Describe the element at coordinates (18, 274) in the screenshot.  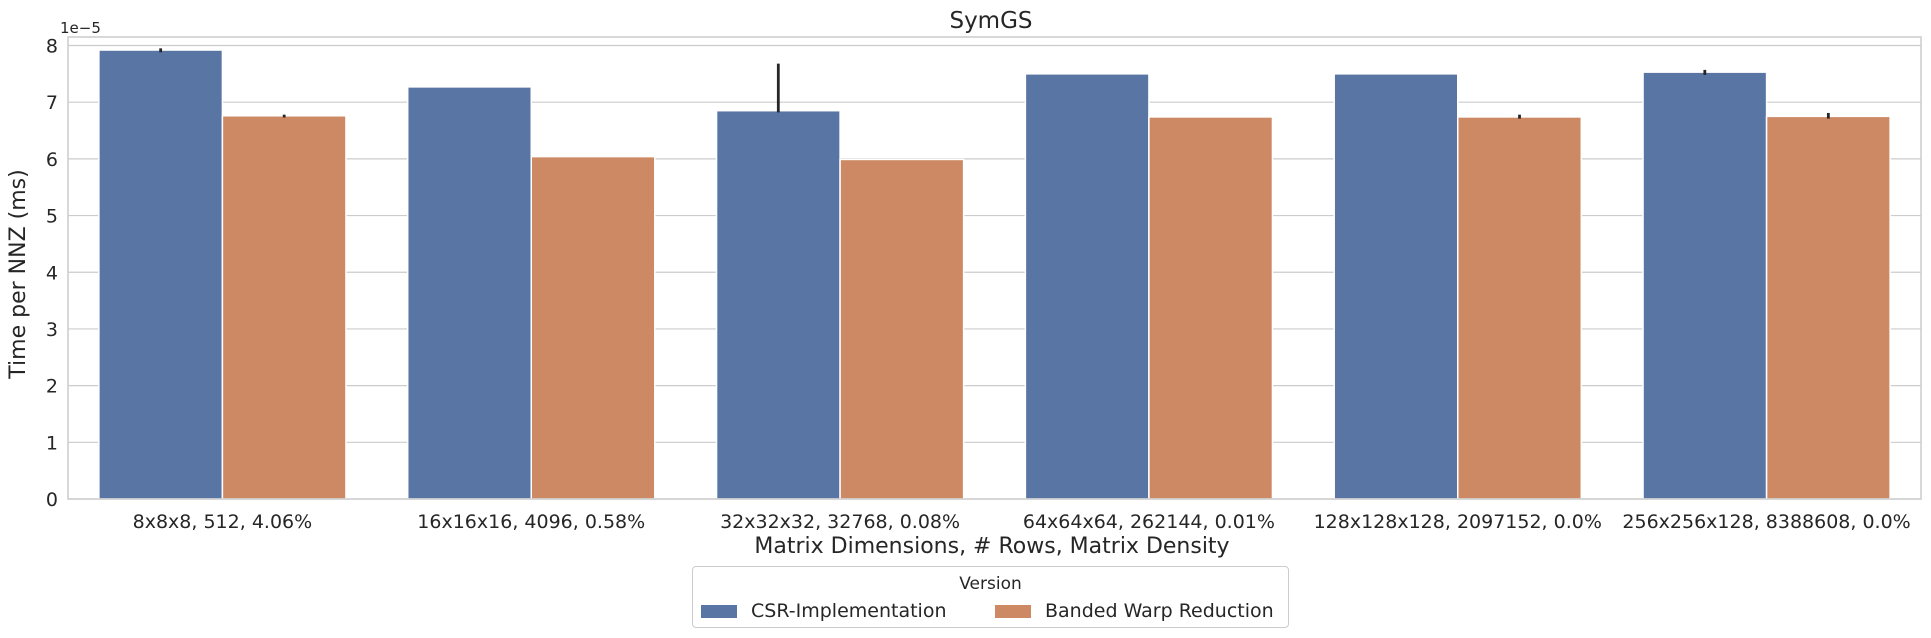
I see `y-axis-label: Time per NNZ (ms)` at that location.